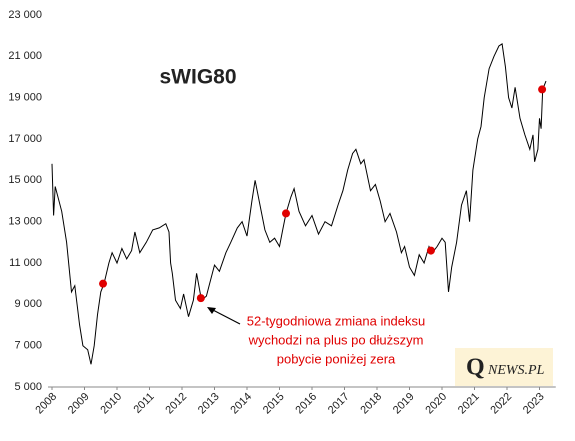 This screenshot has width=575, height=441. Describe the element at coordinates (111, 404) in the screenshot. I see `x-tick-label: 2010` at that location.